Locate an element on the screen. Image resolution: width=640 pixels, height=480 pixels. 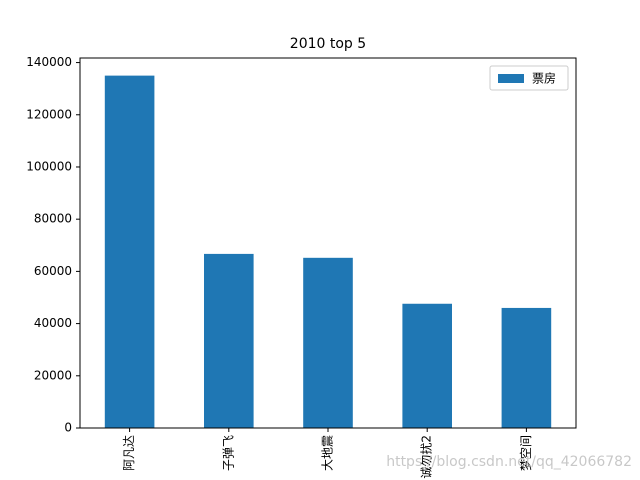
x-tick-label: 梦空间 is located at coordinates (526, 453).